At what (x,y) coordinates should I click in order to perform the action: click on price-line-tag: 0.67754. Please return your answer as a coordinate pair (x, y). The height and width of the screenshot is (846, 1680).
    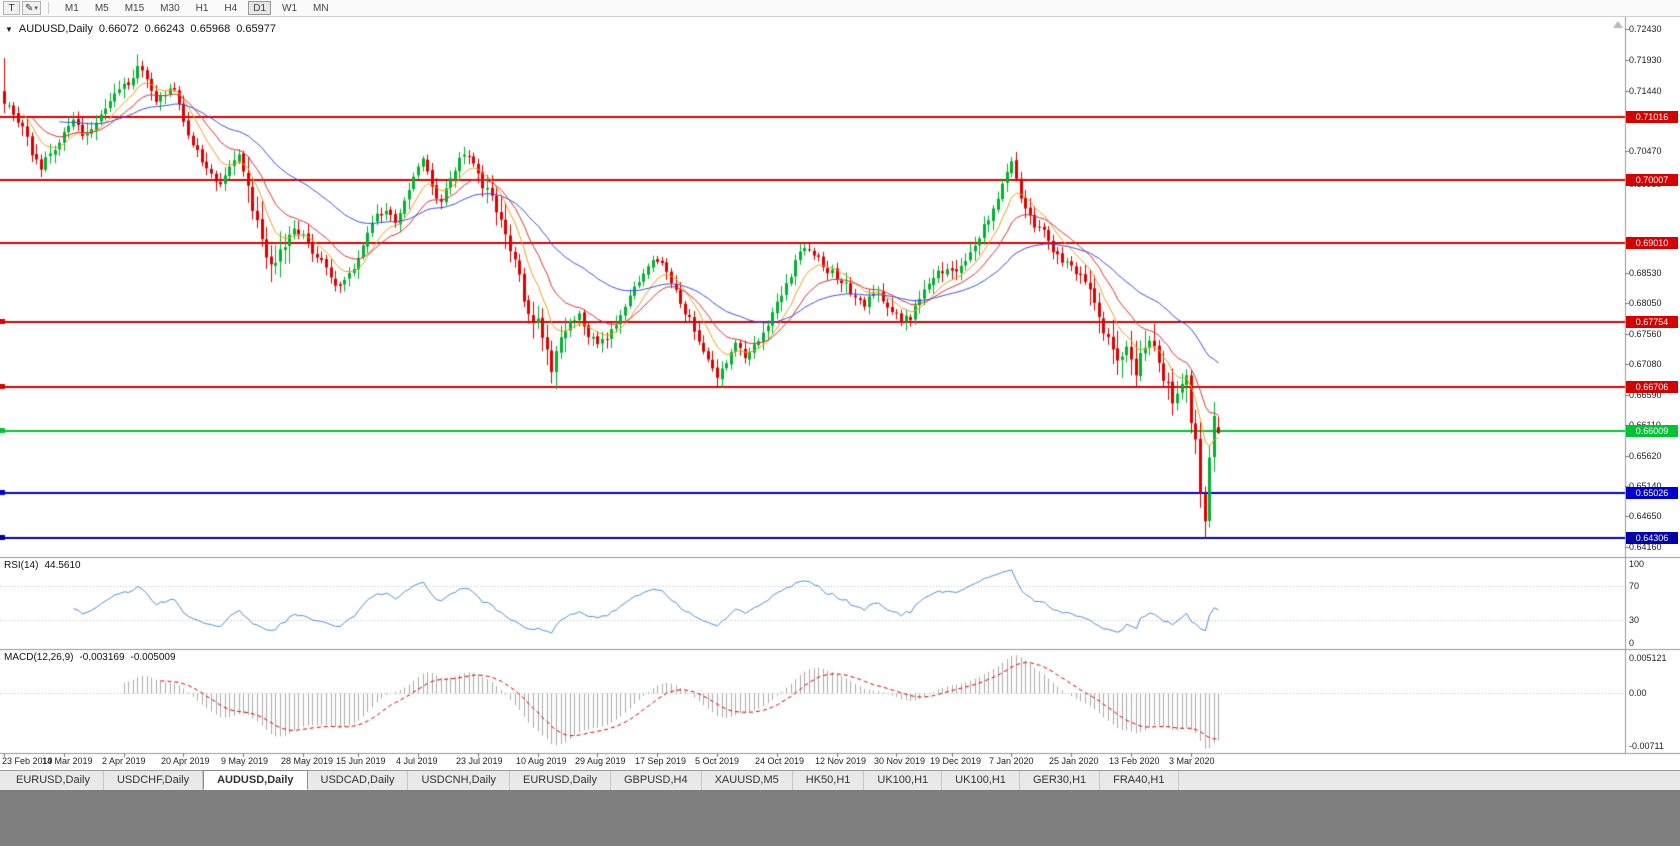
    Looking at the image, I should click on (1652, 322).